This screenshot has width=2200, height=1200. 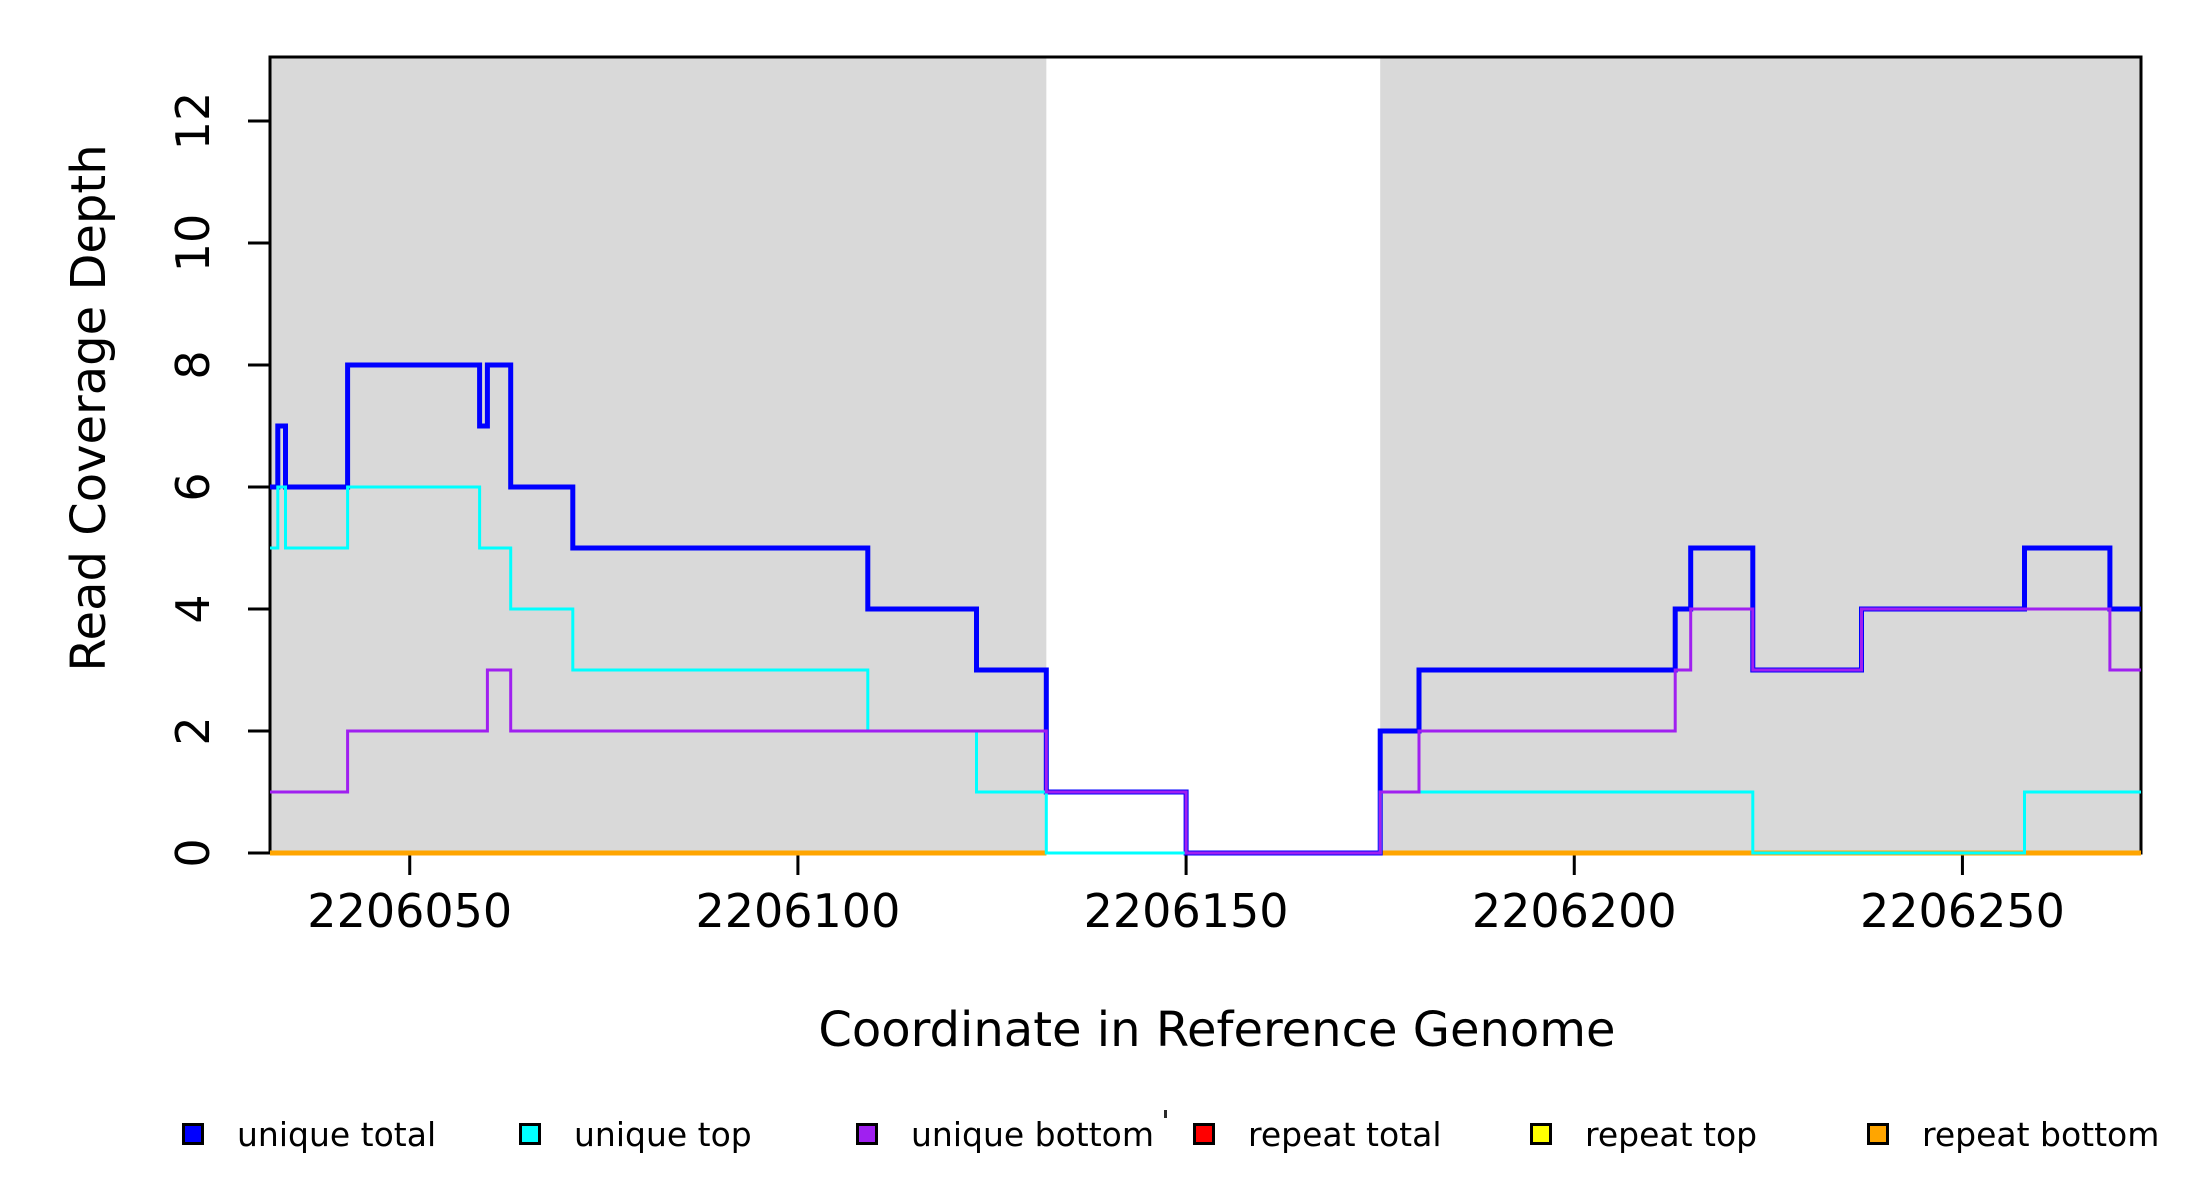 What do you see at coordinates (1574, 911) in the screenshot?
I see `x-tick-label: 2206200` at bounding box center [1574, 911].